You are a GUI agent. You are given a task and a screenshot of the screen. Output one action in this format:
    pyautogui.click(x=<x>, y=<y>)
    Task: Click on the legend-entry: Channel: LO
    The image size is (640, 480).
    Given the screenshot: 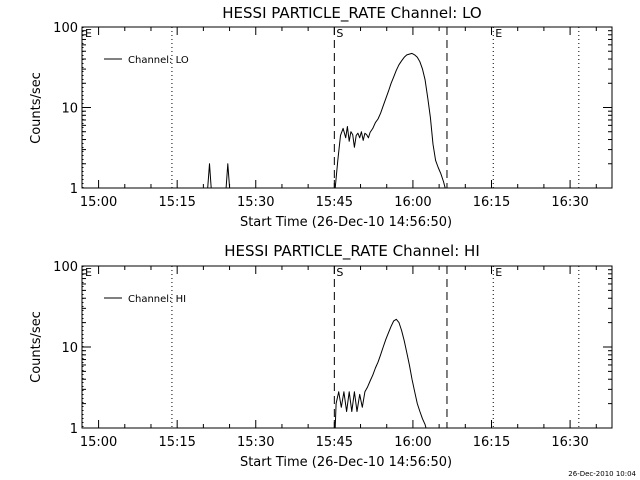 What is the action you would take?
    pyautogui.click(x=158, y=60)
    